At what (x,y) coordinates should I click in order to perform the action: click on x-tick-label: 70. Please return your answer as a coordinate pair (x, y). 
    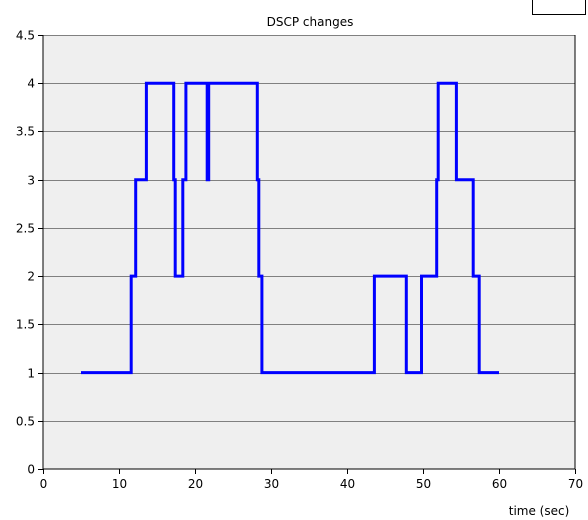
    Looking at the image, I should click on (575, 484).